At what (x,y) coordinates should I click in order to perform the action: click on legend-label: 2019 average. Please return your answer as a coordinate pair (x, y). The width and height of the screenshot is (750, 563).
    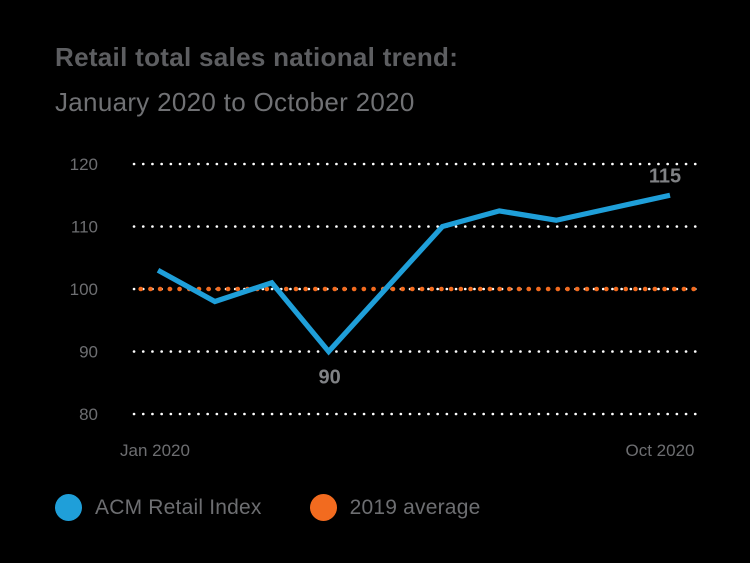
    Looking at the image, I should click on (415, 507).